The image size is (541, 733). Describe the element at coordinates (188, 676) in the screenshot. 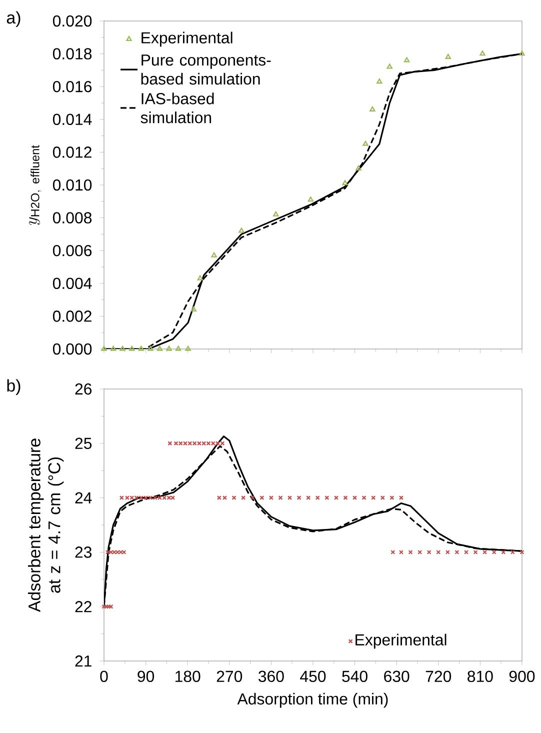

I see `x-tick-label: 180` at that location.